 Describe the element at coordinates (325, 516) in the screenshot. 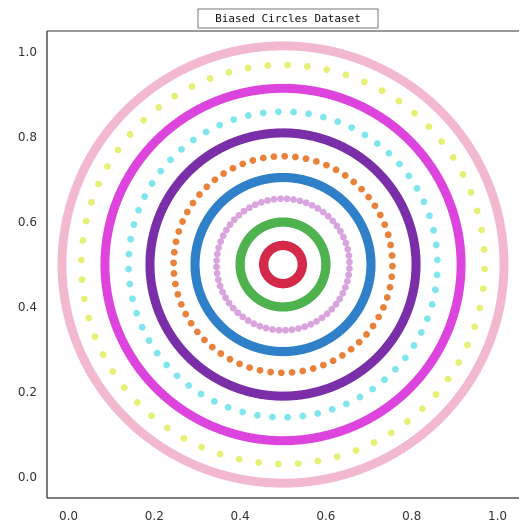

I see `x-tick-label: 0.6` at that location.